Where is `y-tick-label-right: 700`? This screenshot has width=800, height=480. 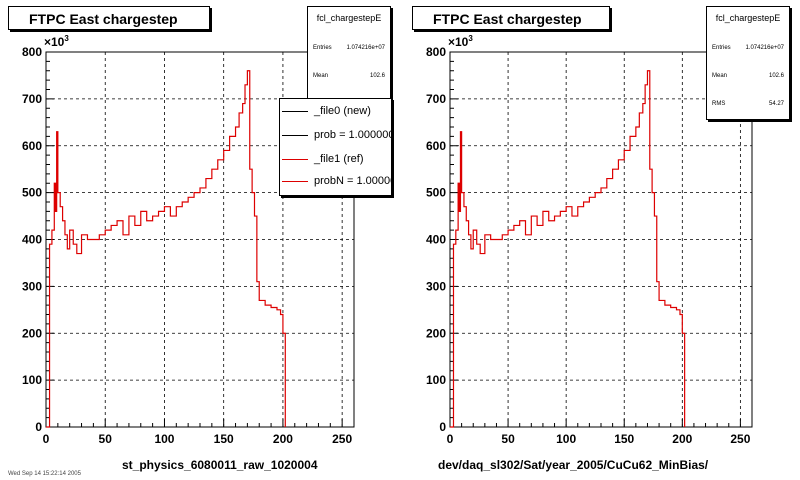 y-tick-label-right: 700 is located at coordinates (436, 99).